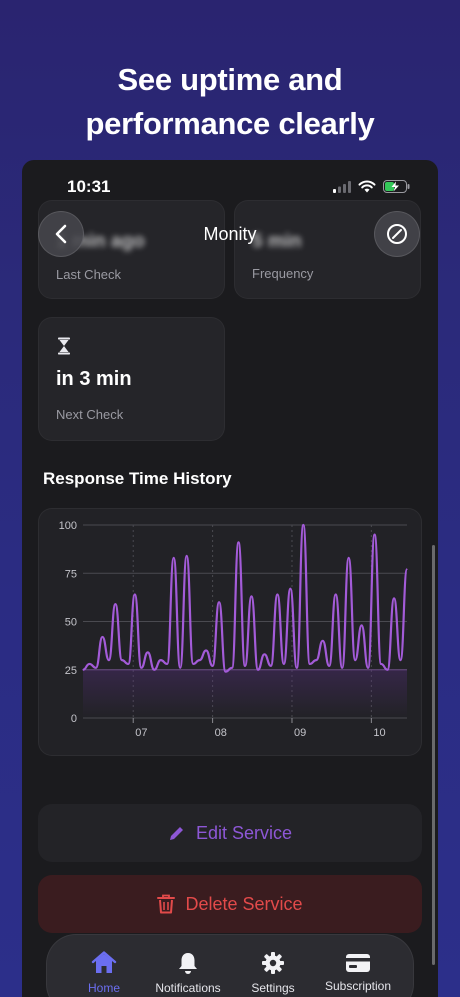 Image resolution: width=460 pixels, height=997 pixels. I want to click on cellular-signal-icon, so click(342, 186).